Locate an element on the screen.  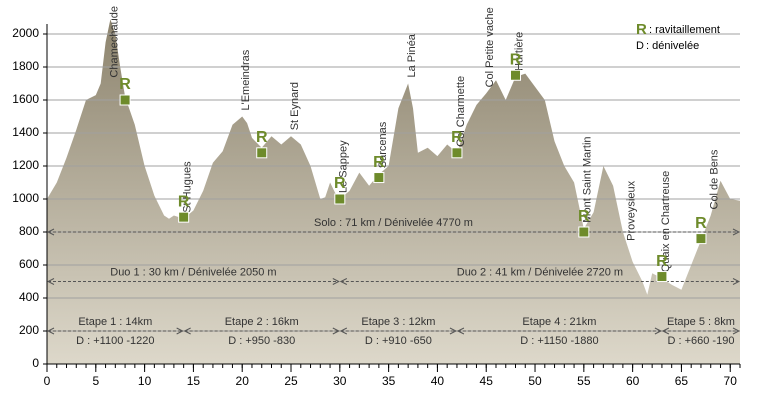
x-tick-label: 40 is located at coordinates (438, 381).